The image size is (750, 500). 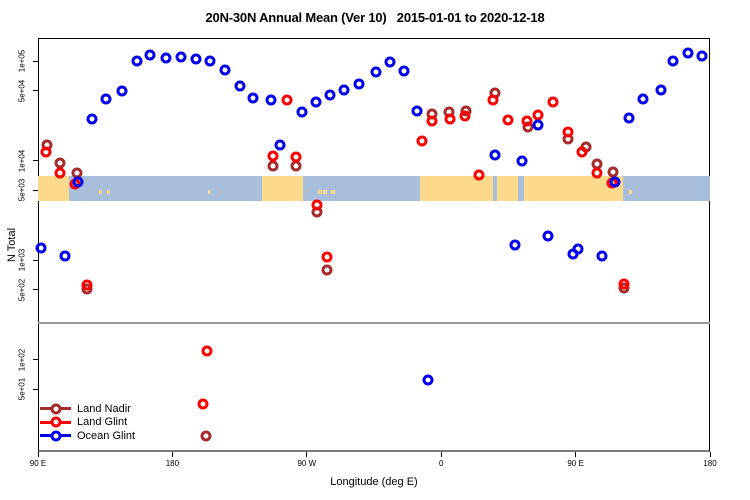 I want to click on legend-item-land-nadir: Land Nadir, so click(x=87, y=409).